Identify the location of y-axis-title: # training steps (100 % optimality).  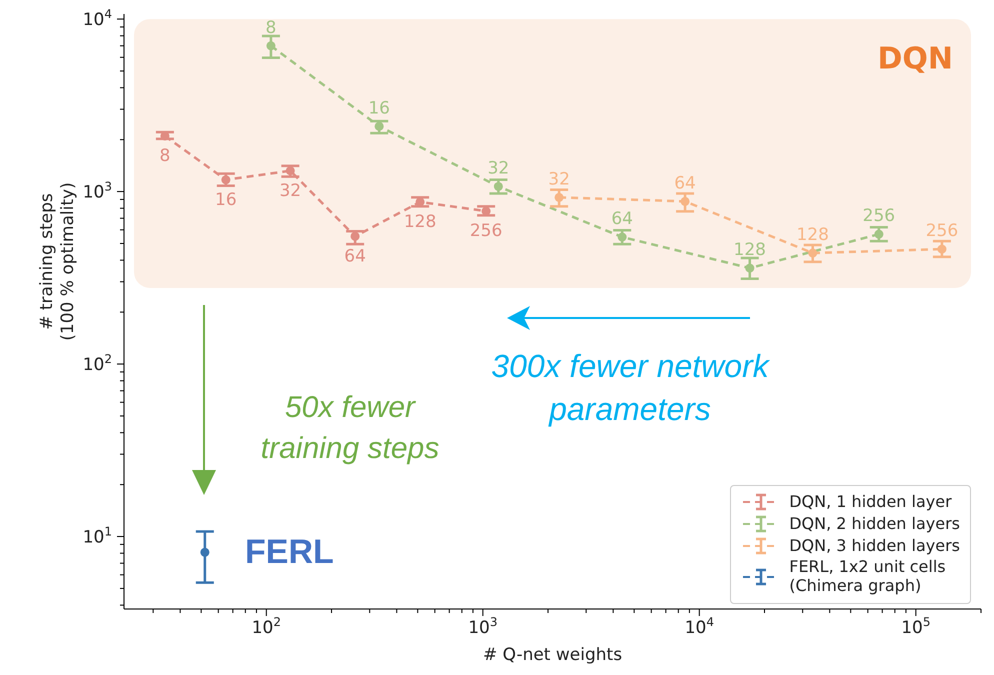
(57, 261).